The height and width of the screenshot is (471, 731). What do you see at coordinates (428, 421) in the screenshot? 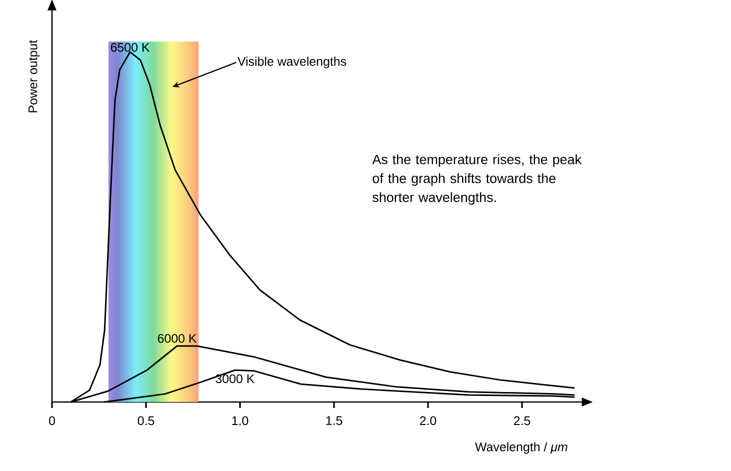
I see `x-tick-label: 2.0` at bounding box center [428, 421].